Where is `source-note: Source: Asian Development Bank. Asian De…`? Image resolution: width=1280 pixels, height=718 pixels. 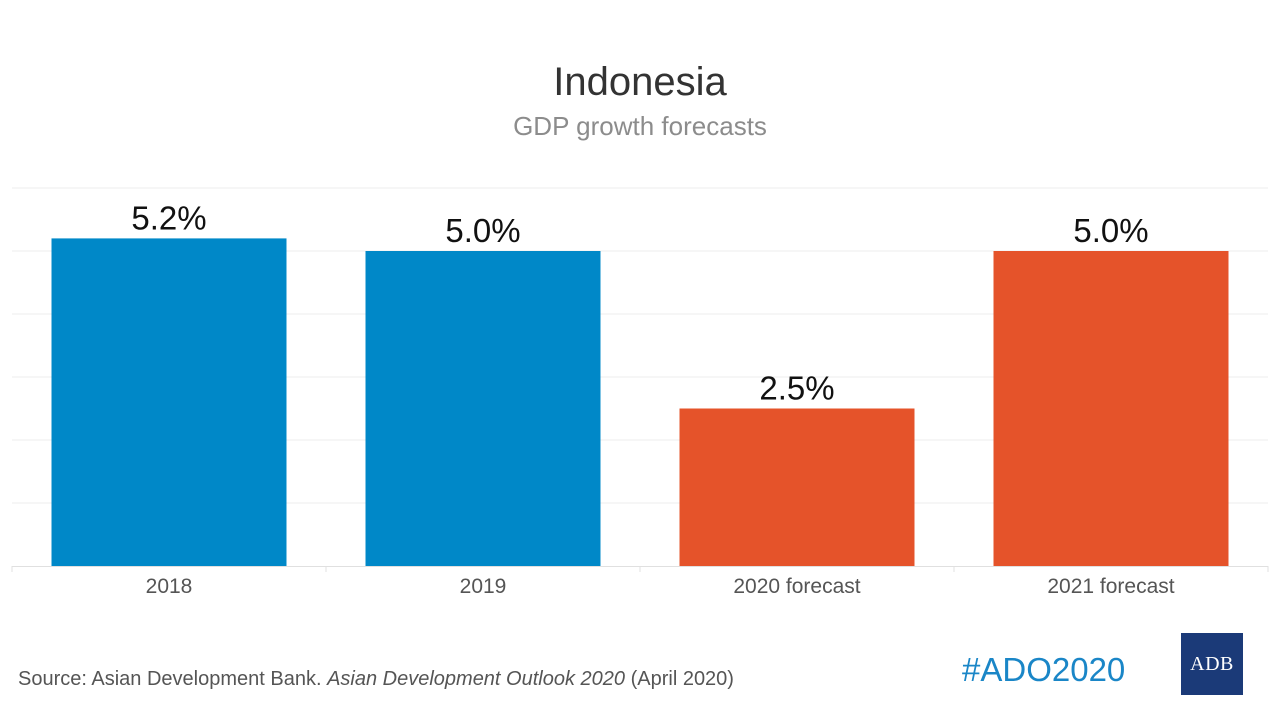
source-note: Source: Asian Development Bank. Asian De… is located at coordinates (376, 679).